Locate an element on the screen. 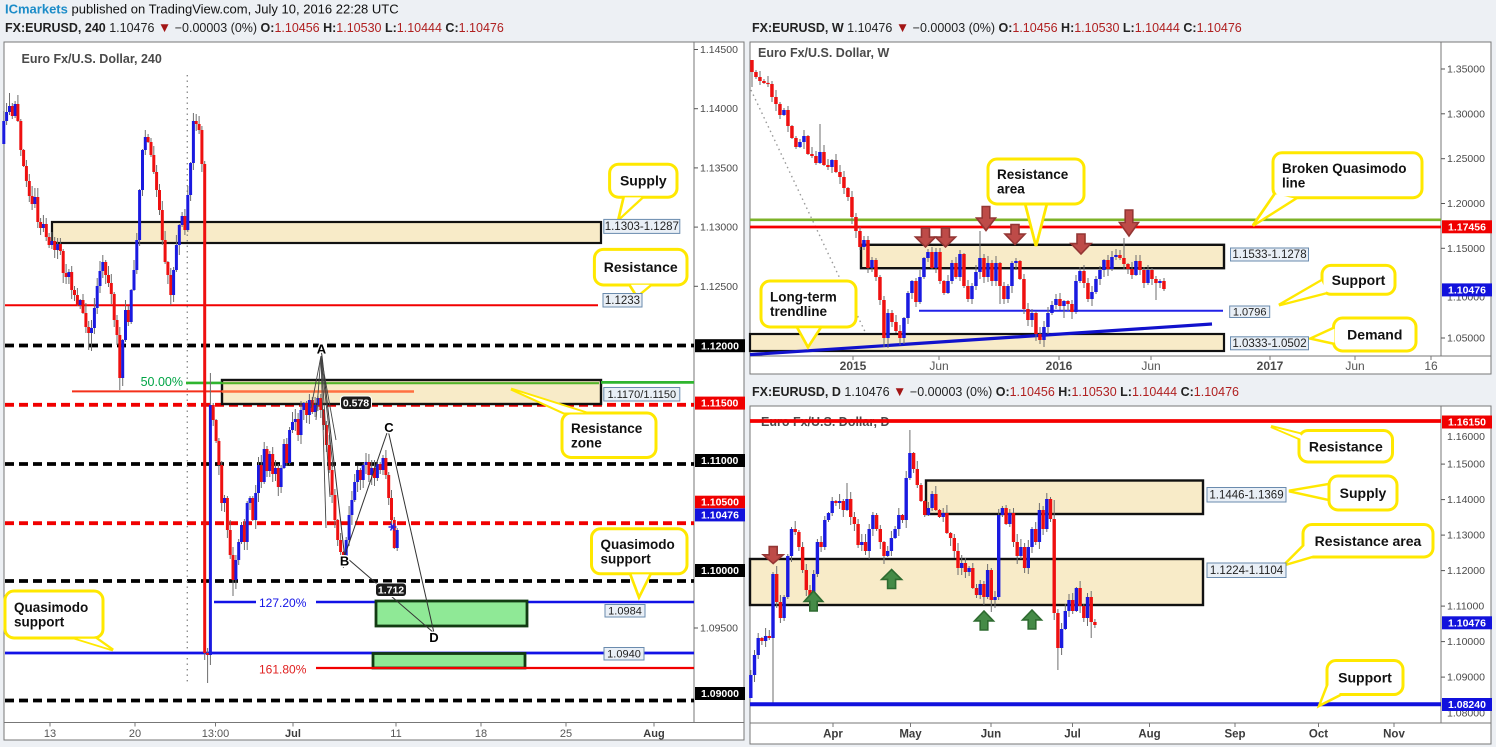  svg-text: 1.20000 is located at coordinates (1466, 204).